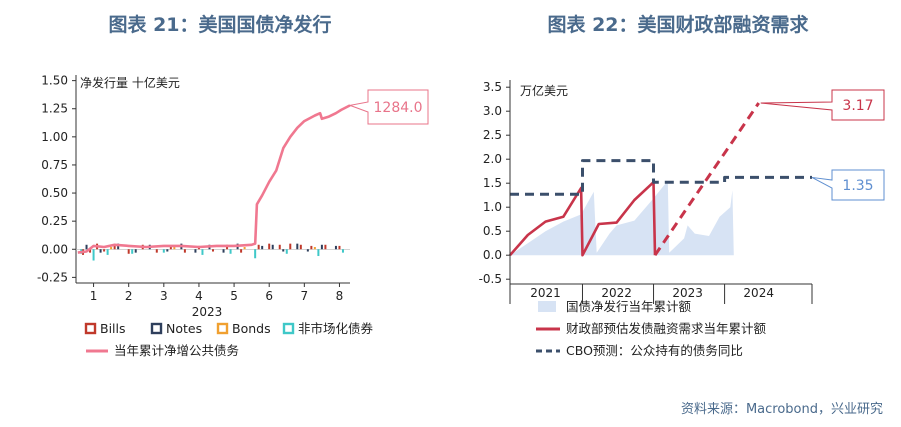  What do you see at coordinates (54, 109) in the screenshot?
I see `y-tick-label: 1.25` at bounding box center [54, 109].